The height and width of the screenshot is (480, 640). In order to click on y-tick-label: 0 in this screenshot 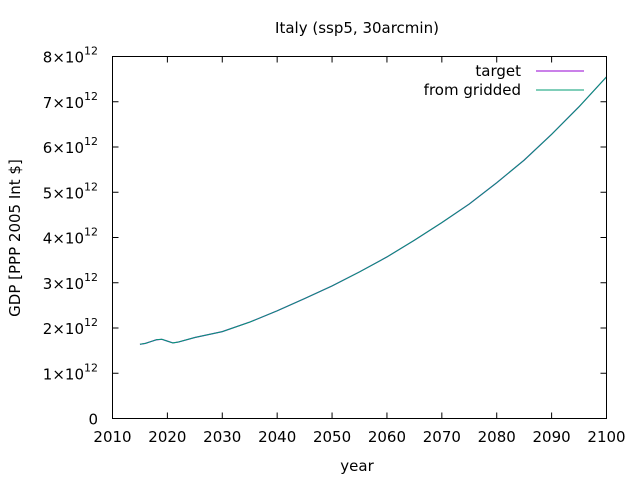, I will do `click(93, 420)`.